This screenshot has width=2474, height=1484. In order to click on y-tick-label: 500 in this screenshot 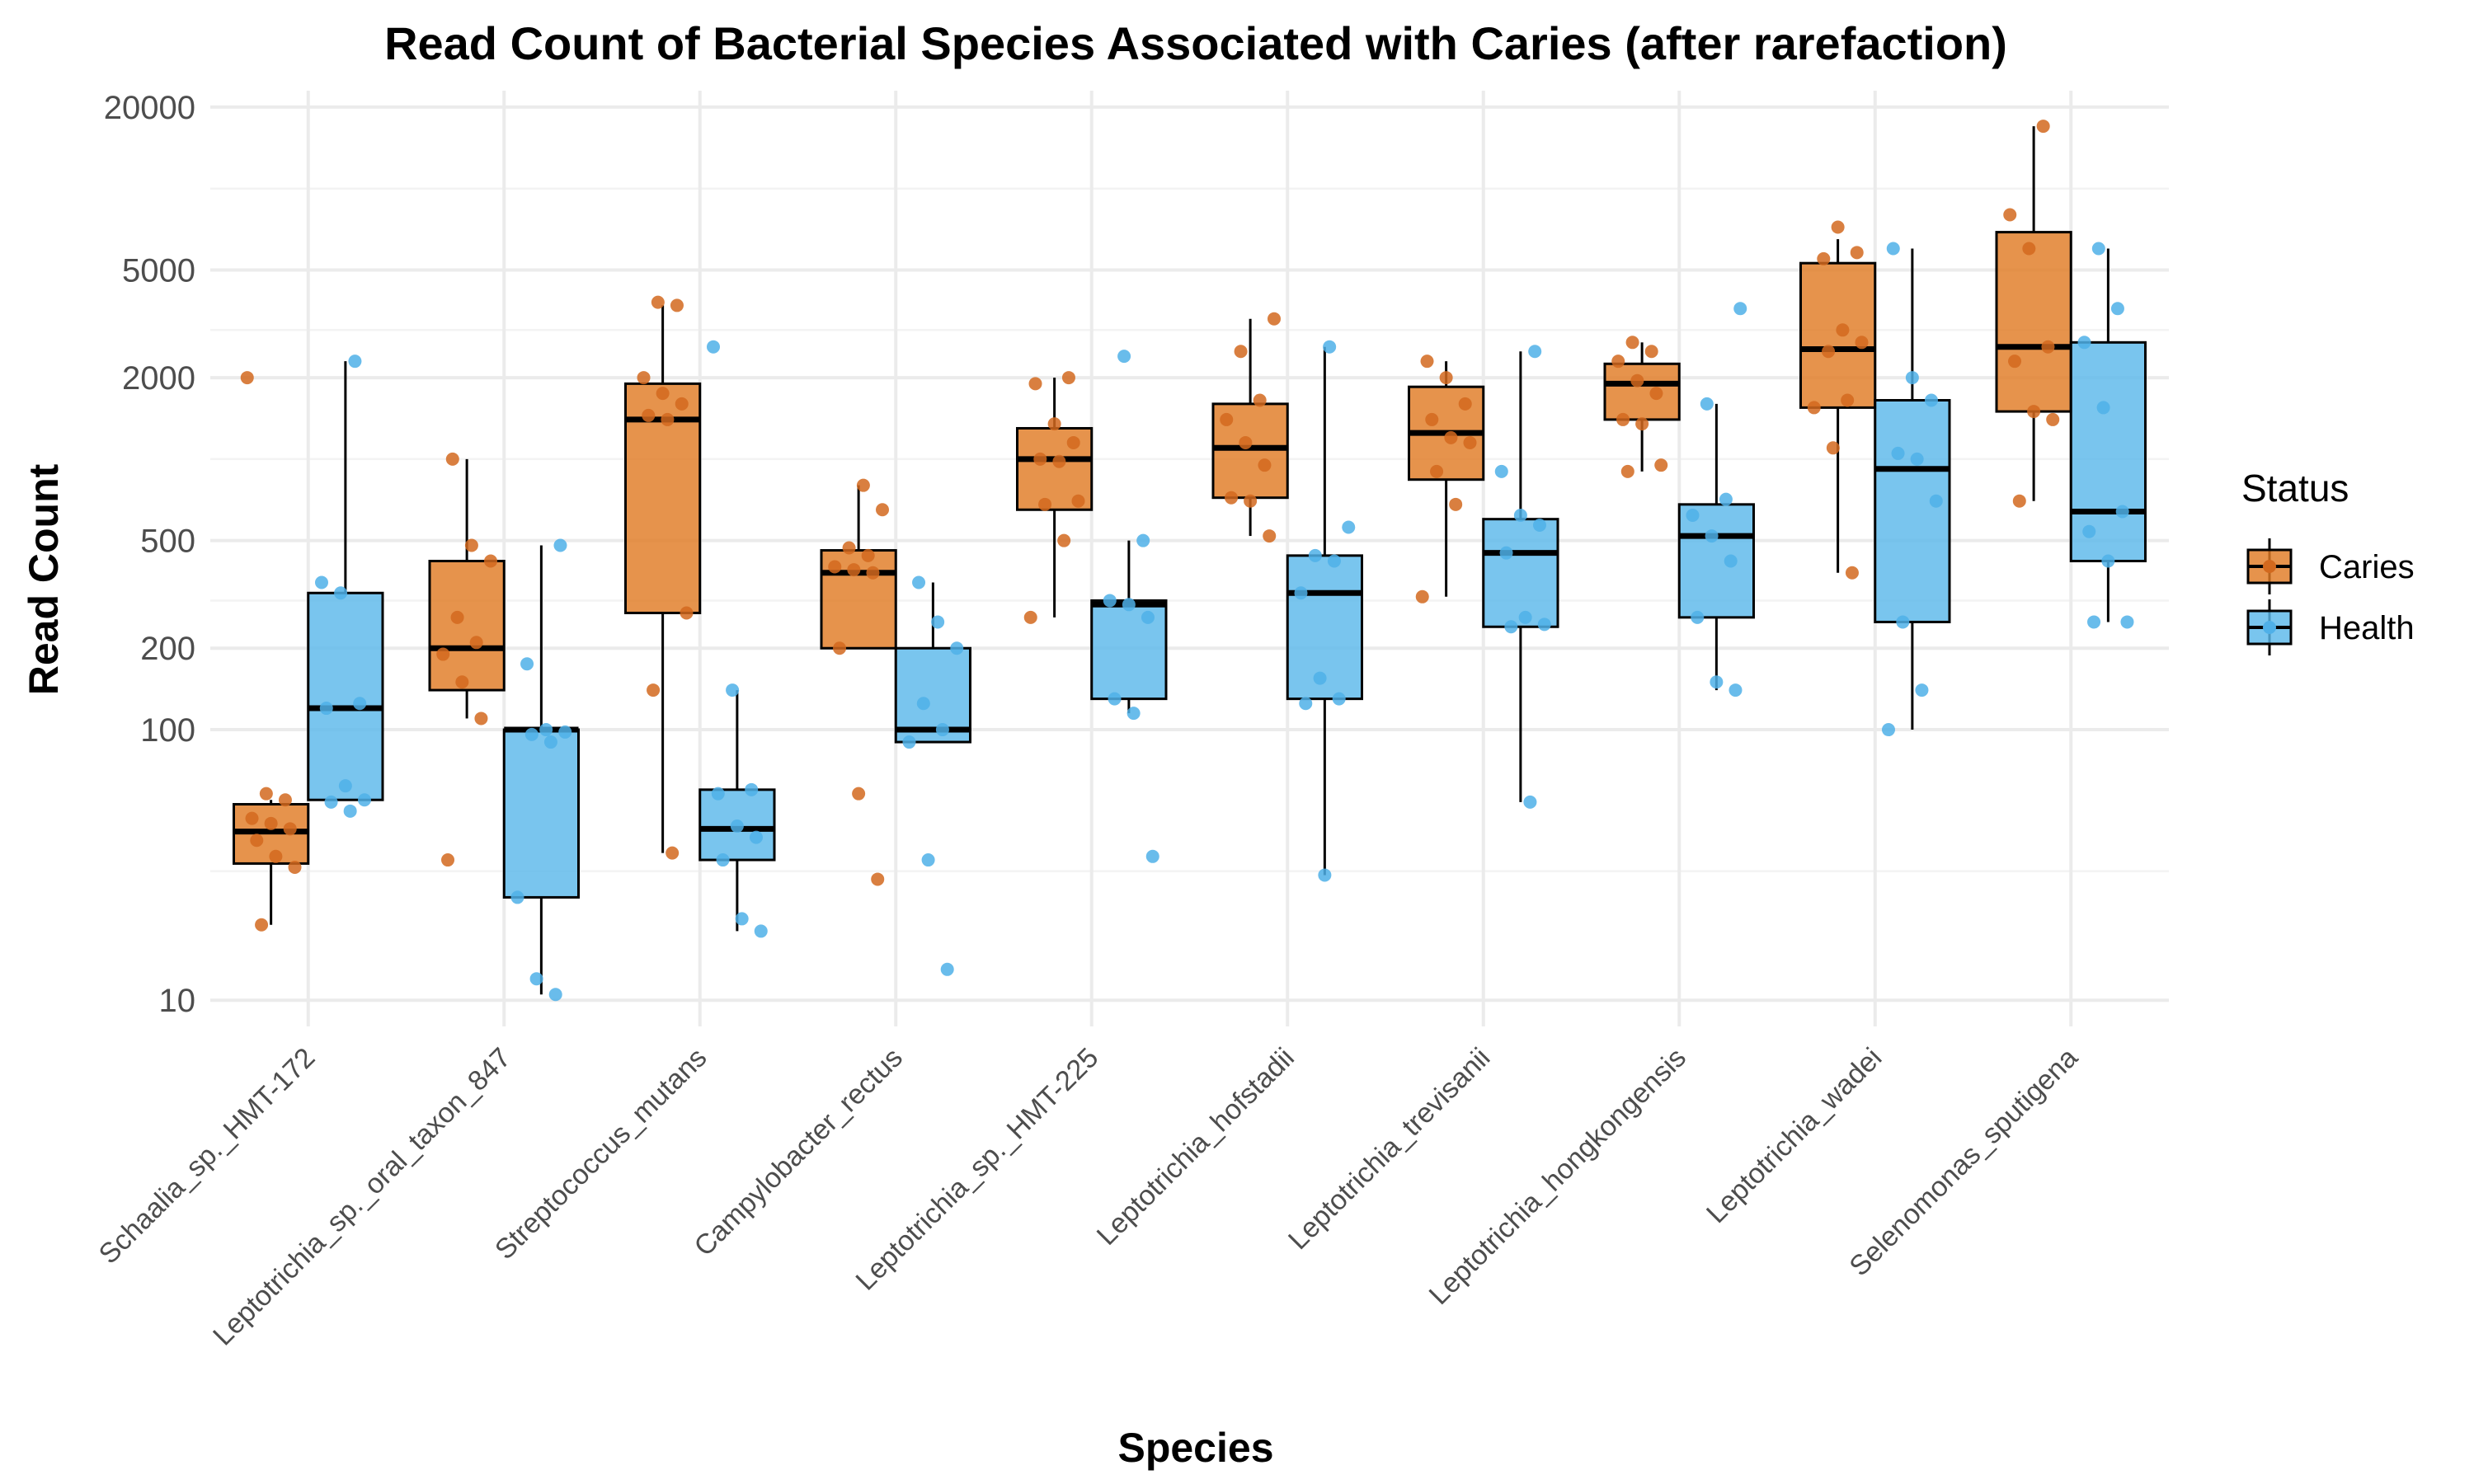, I will do `click(167, 542)`.